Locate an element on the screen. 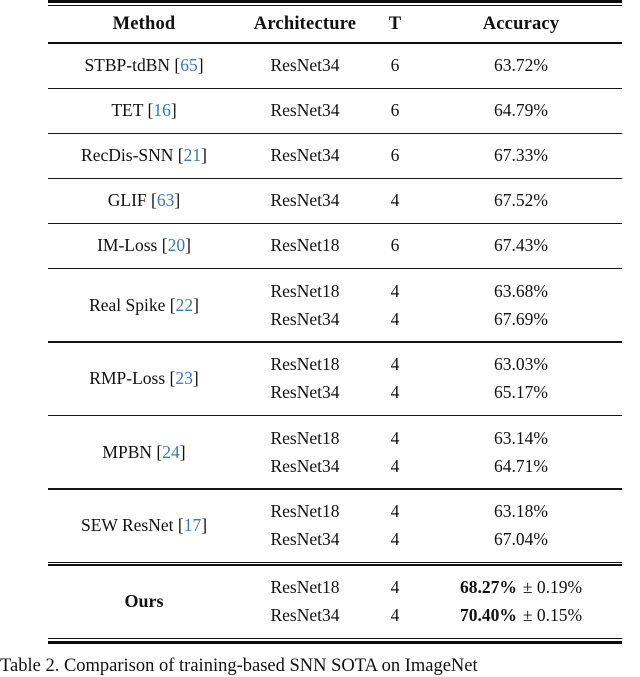  column-header-t: T is located at coordinates (395, 23).